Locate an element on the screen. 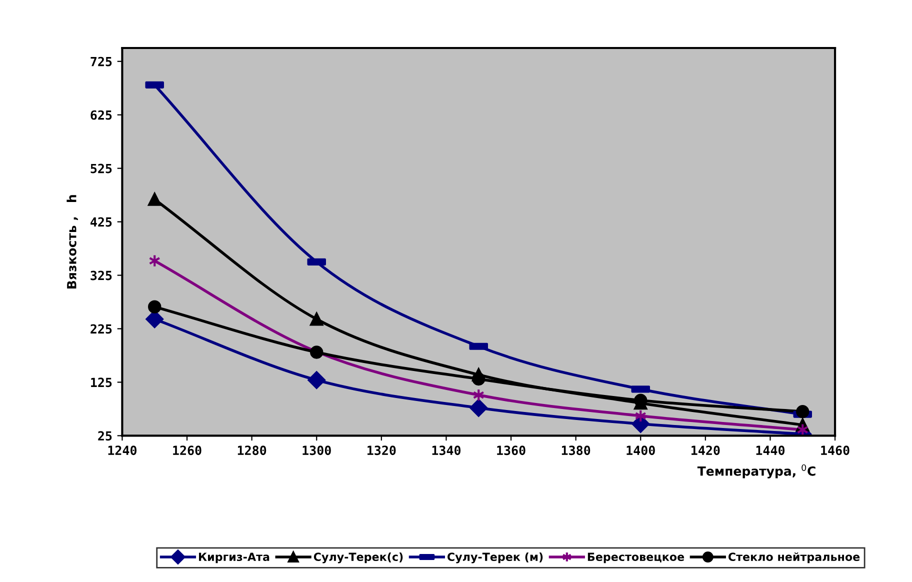  y-tick-label: 725 is located at coordinates (101, 61).